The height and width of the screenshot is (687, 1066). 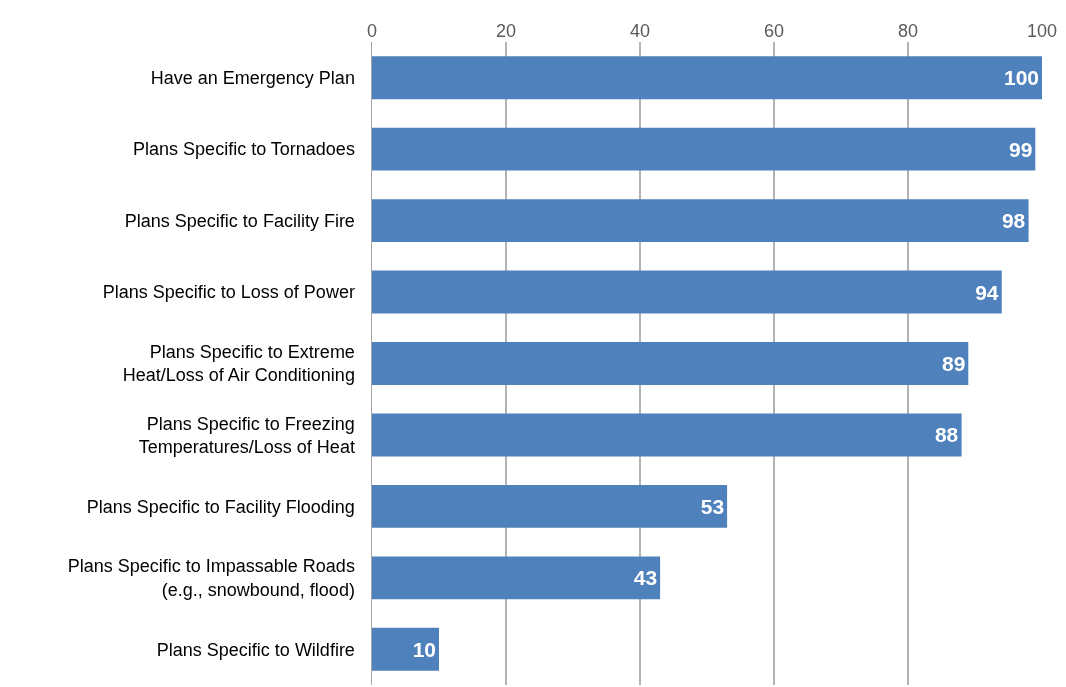 I want to click on data-label: 100, so click(x=1021, y=78).